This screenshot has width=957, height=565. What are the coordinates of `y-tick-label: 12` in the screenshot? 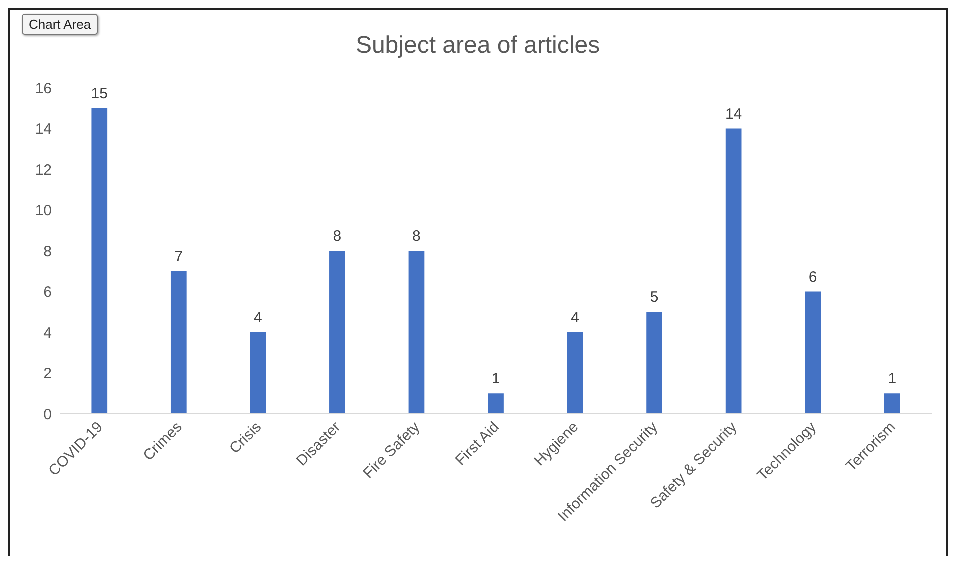 It's located at (43, 170).